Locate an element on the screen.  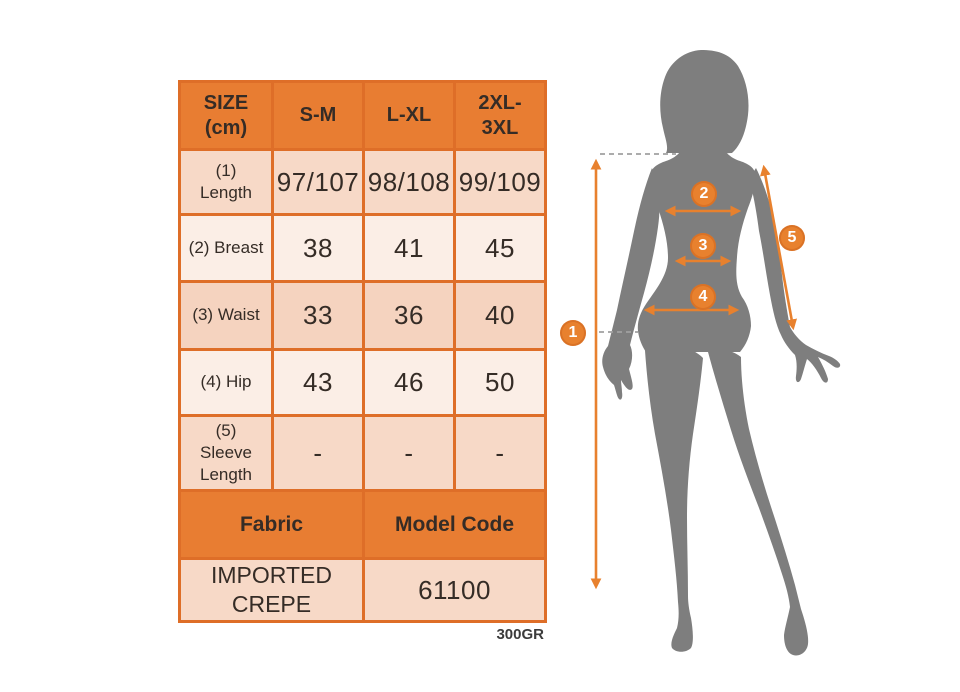
cell-sleeve-2xl: - is located at coordinates (500, 453).